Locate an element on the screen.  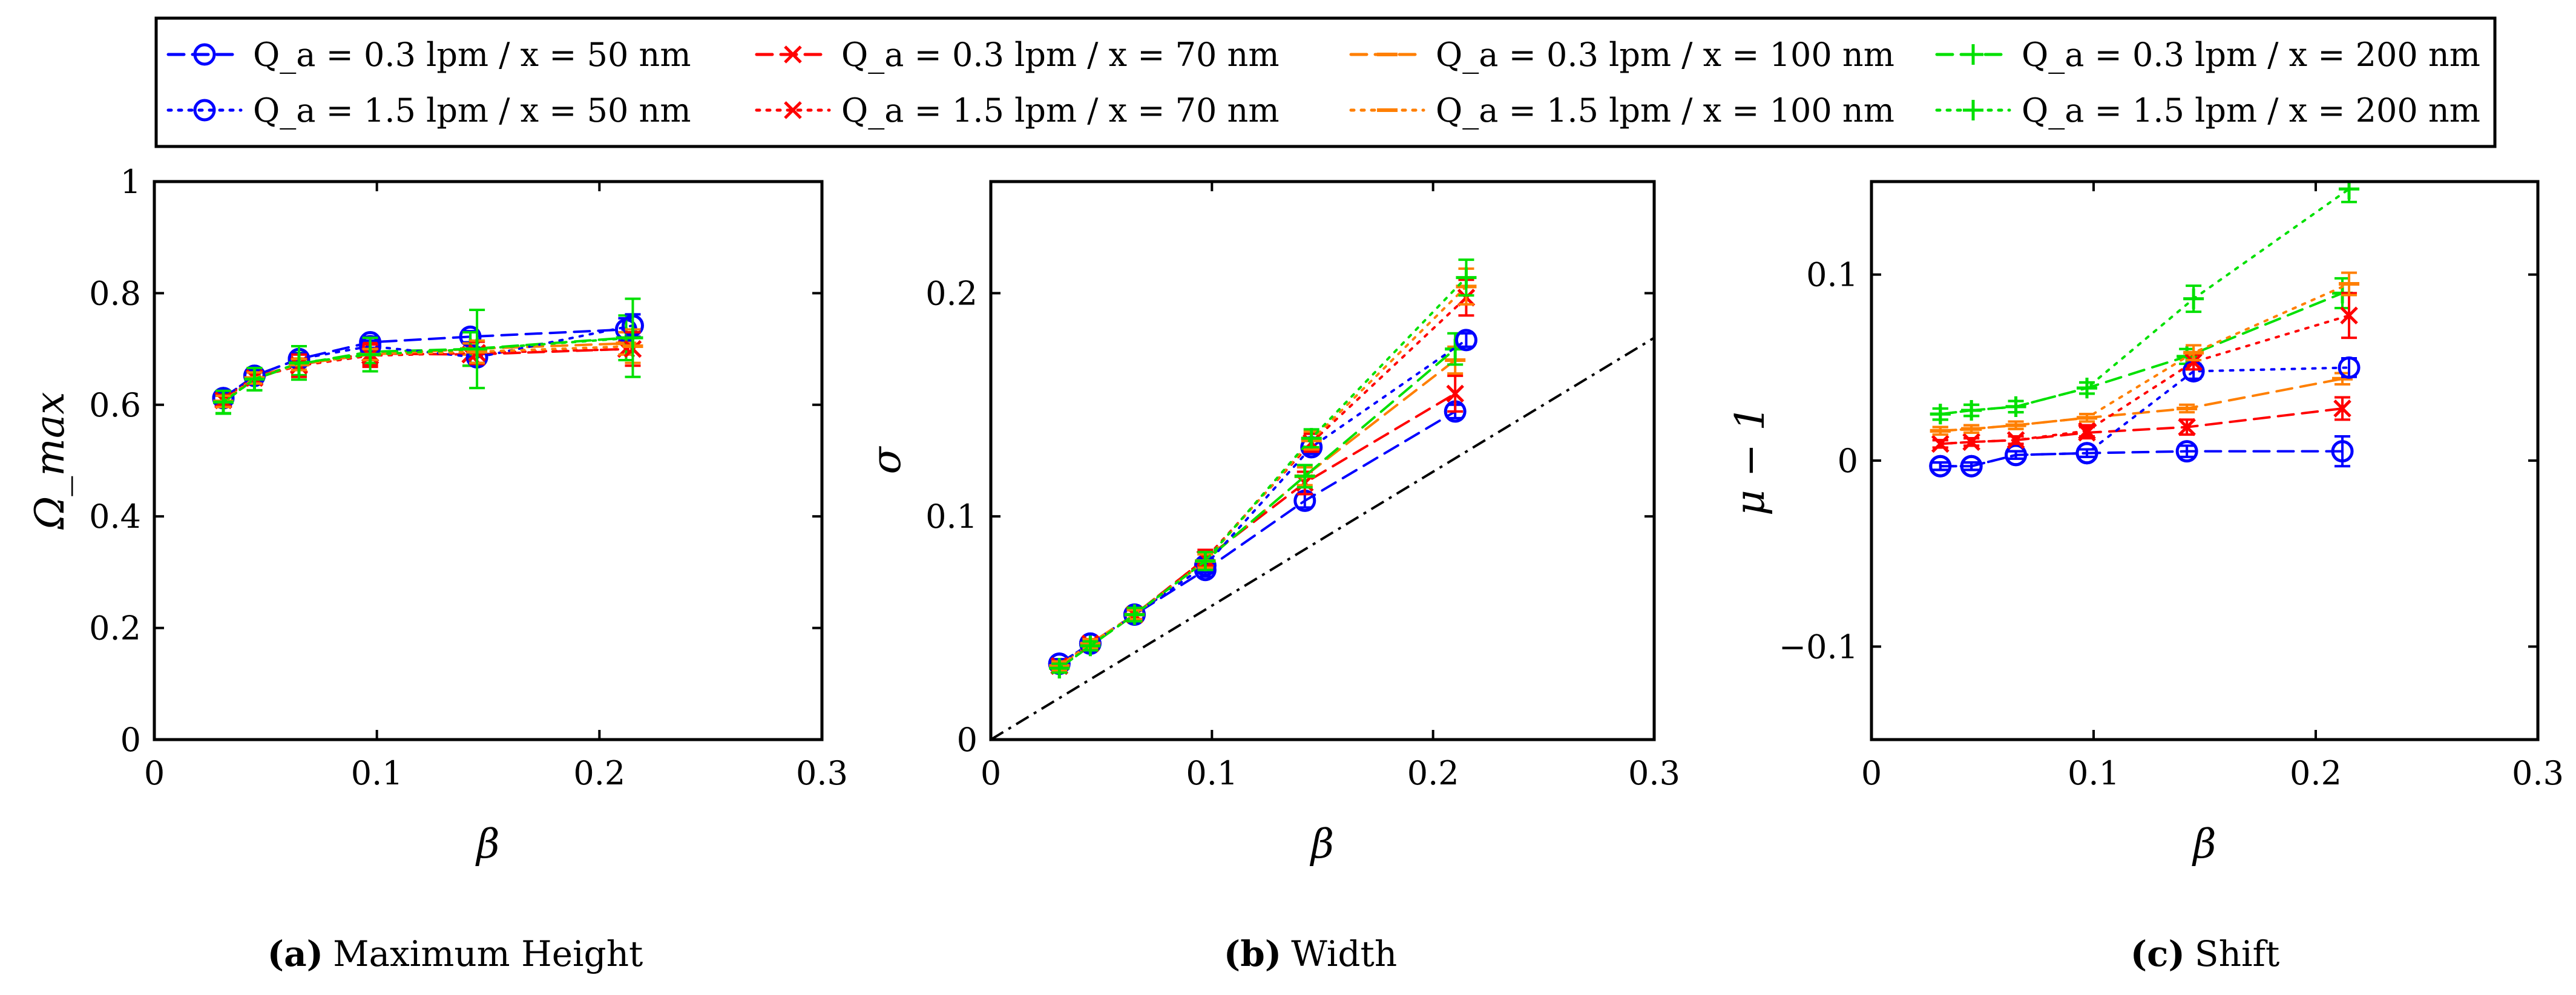
legend-box is located at coordinates (1325, 82).